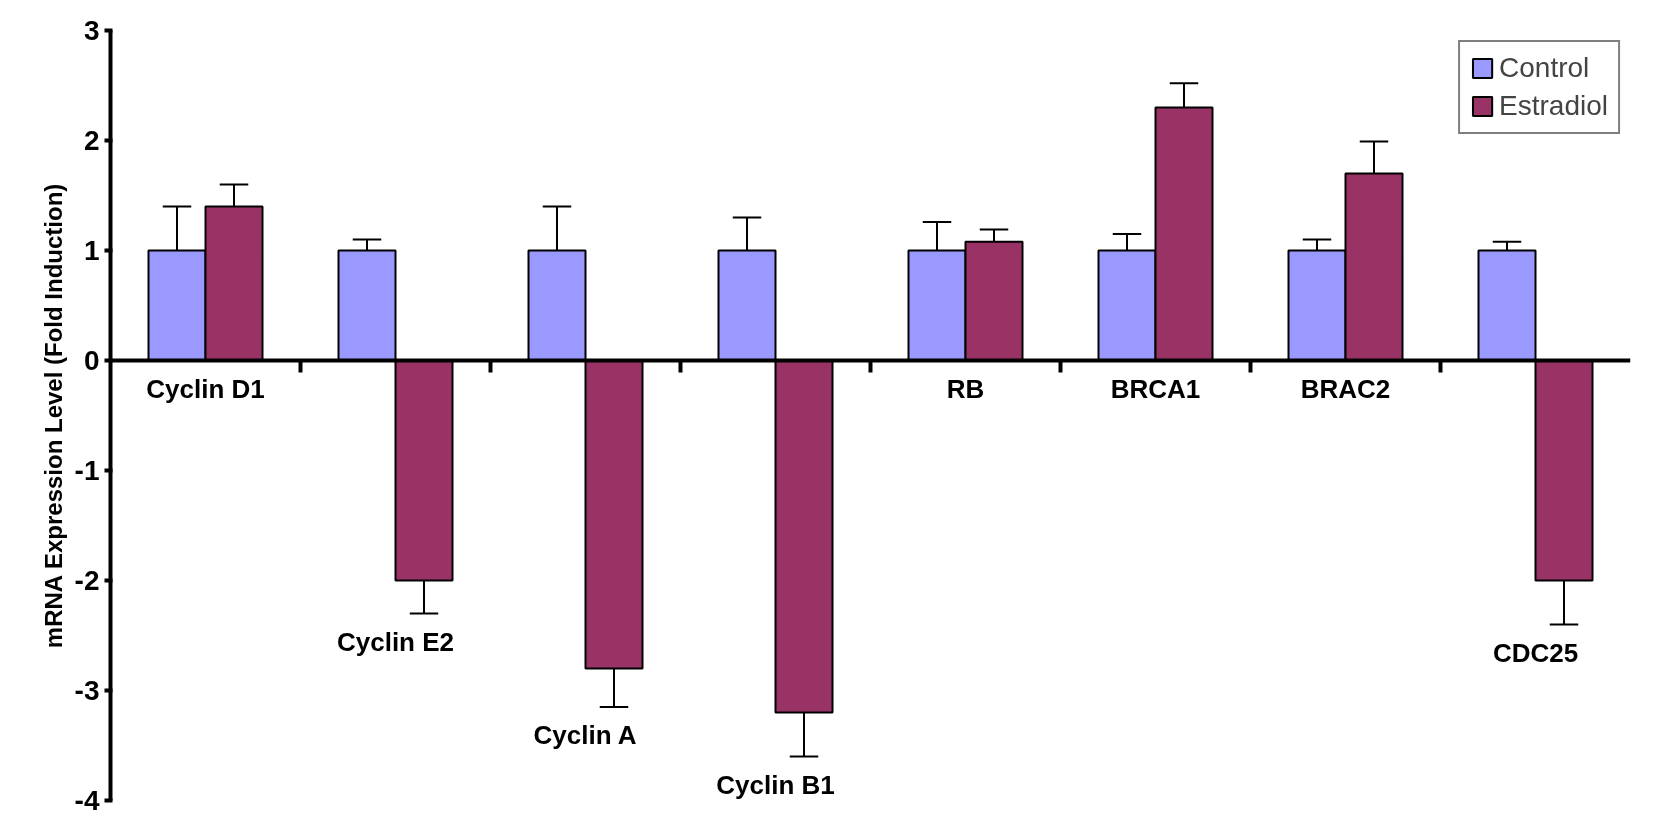 The width and height of the screenshot is (1654, 836). Describe the element at coordinates (87, 800) in the screenshot. I see `y-tick-label: -4` at that location.